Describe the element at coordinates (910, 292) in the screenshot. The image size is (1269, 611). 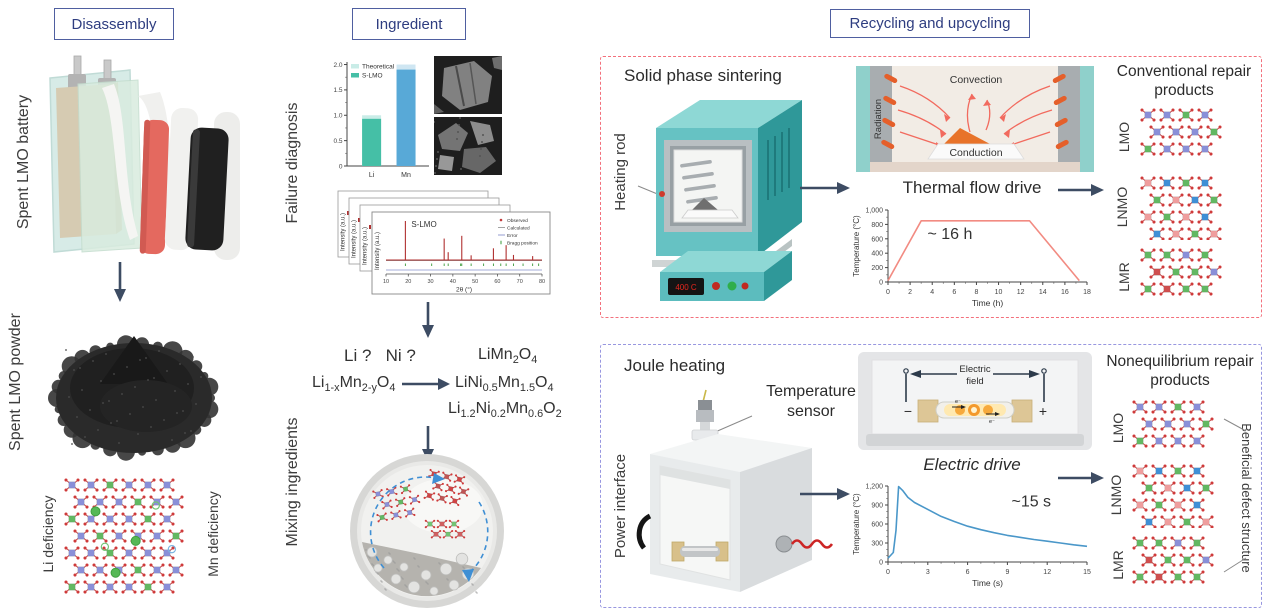
I see `svg-text: 2` at that location.